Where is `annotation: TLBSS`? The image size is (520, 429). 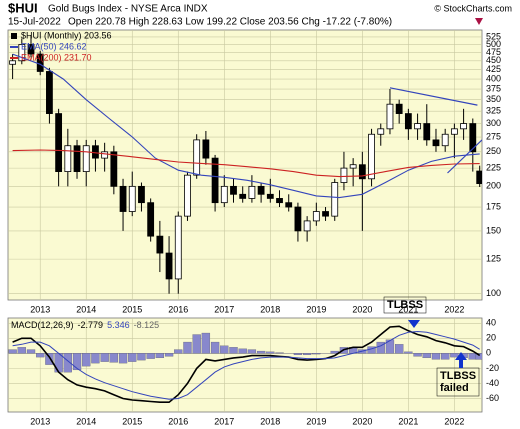 annotation: TLBSS is located at coordinates (405, 305).